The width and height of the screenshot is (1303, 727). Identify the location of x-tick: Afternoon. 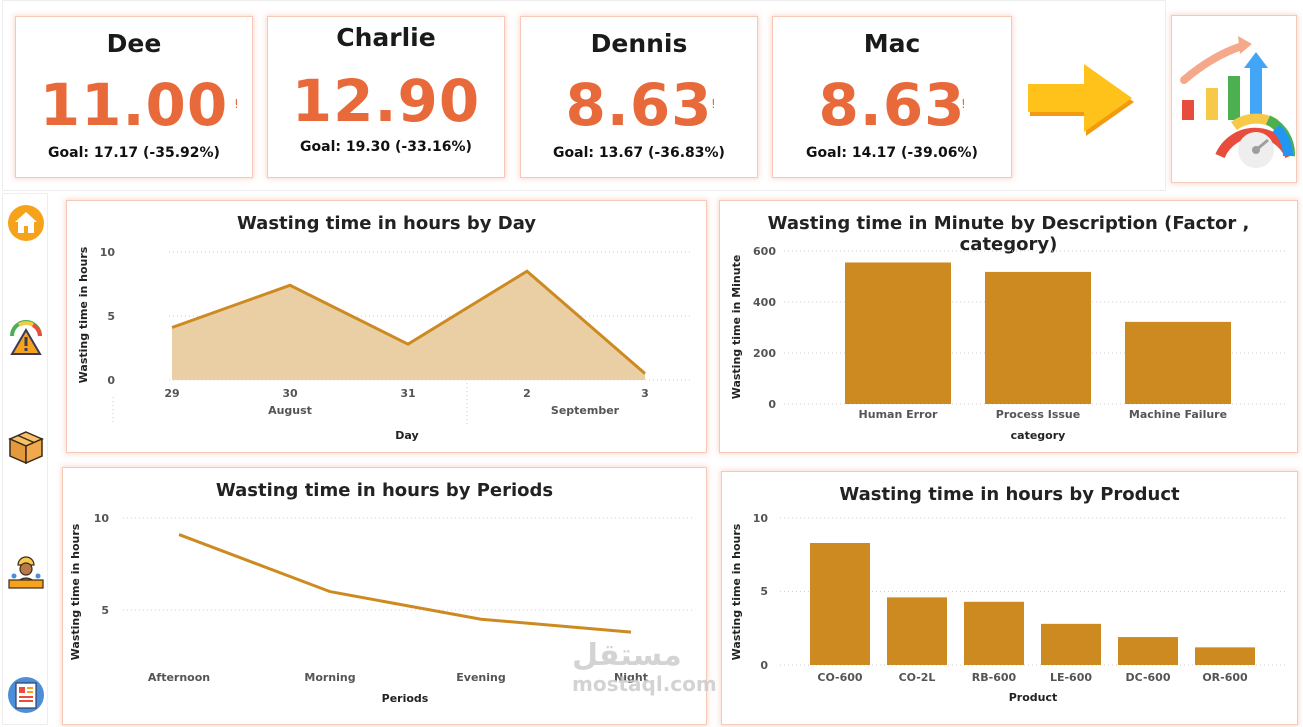
(179, 677).